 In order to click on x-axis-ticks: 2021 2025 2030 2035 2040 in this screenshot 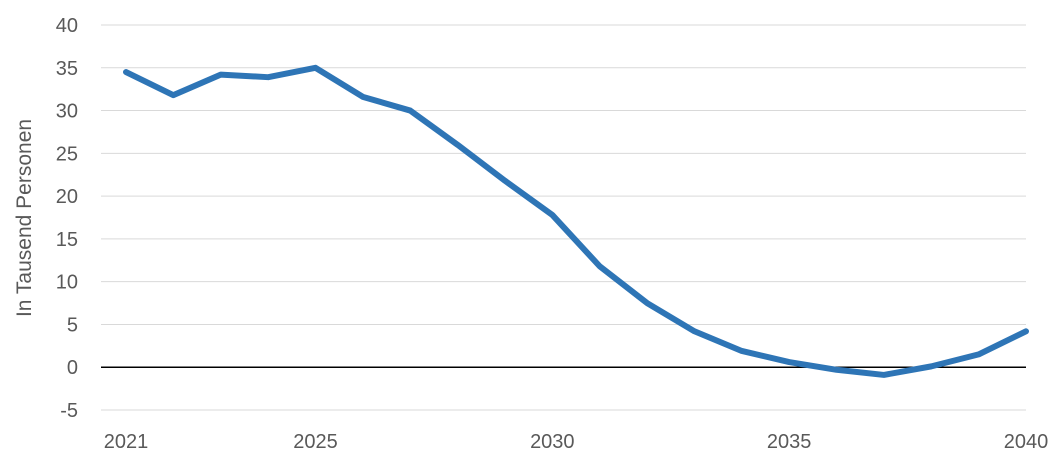, I will do `click(576, 442)`.